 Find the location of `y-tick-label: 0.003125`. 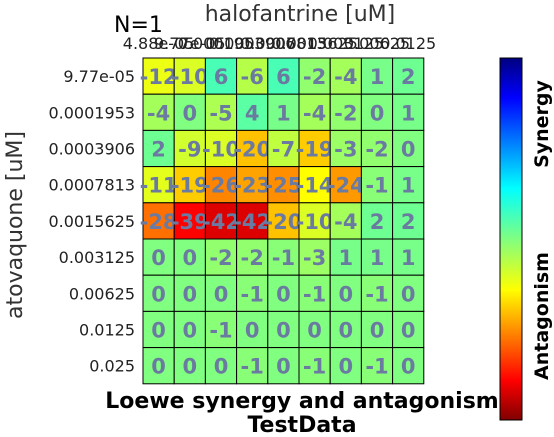

y-tick-label: 0.003125 is located at coordinates (97, 257).